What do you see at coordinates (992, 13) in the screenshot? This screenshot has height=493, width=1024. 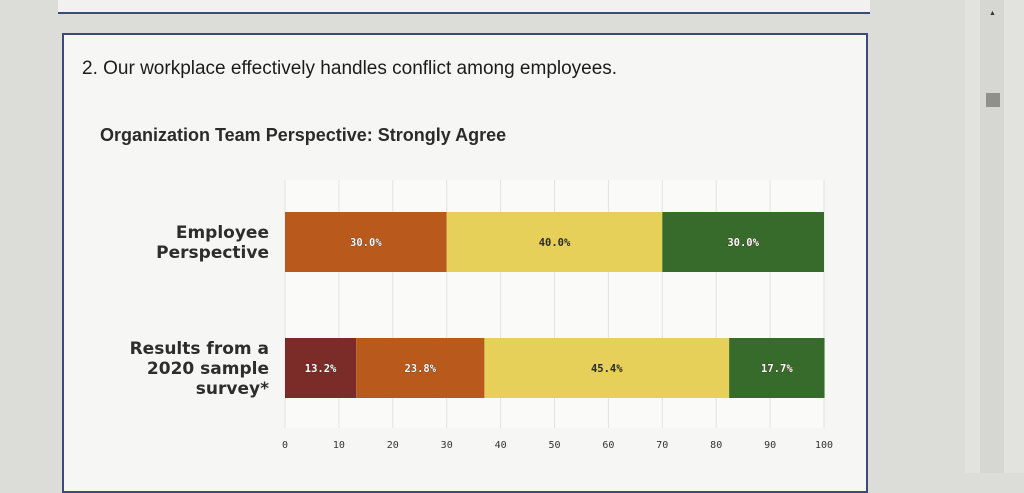 I see `scroll-up-arrow-icon: ▲` at bounding box center [992, 13].